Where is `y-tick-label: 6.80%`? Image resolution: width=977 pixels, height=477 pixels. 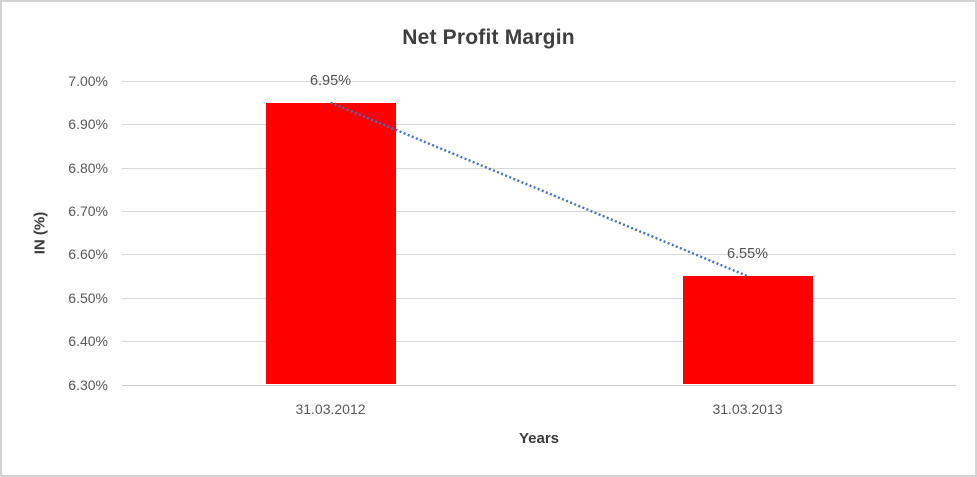
y-tick-label: 6.80% is located at coordinates (88, 167).